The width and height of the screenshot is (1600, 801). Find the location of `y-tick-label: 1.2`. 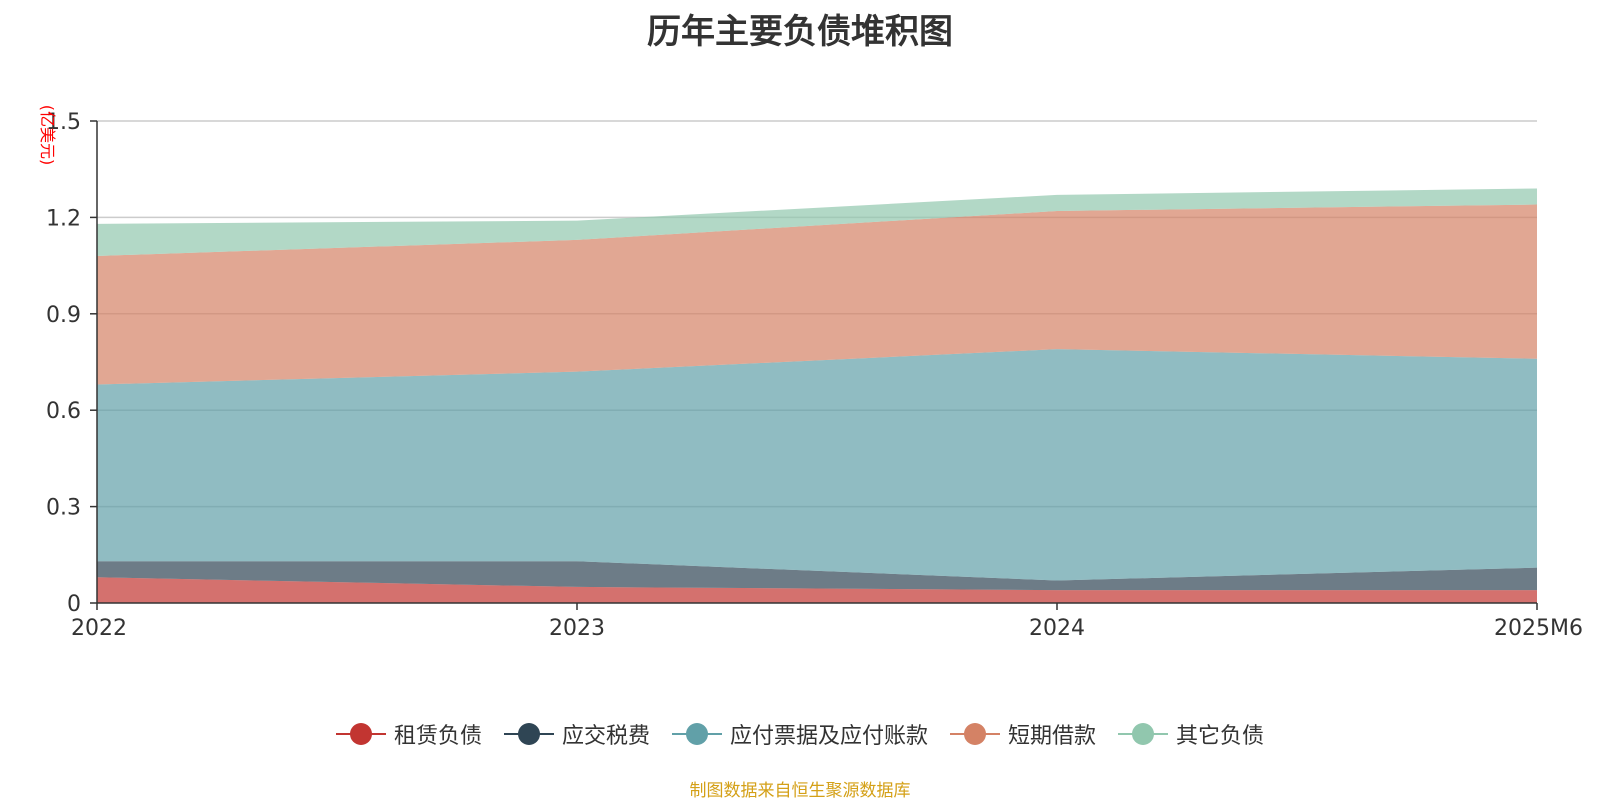

y-tick-label: 1.2 is located at coordinates (63, 218).